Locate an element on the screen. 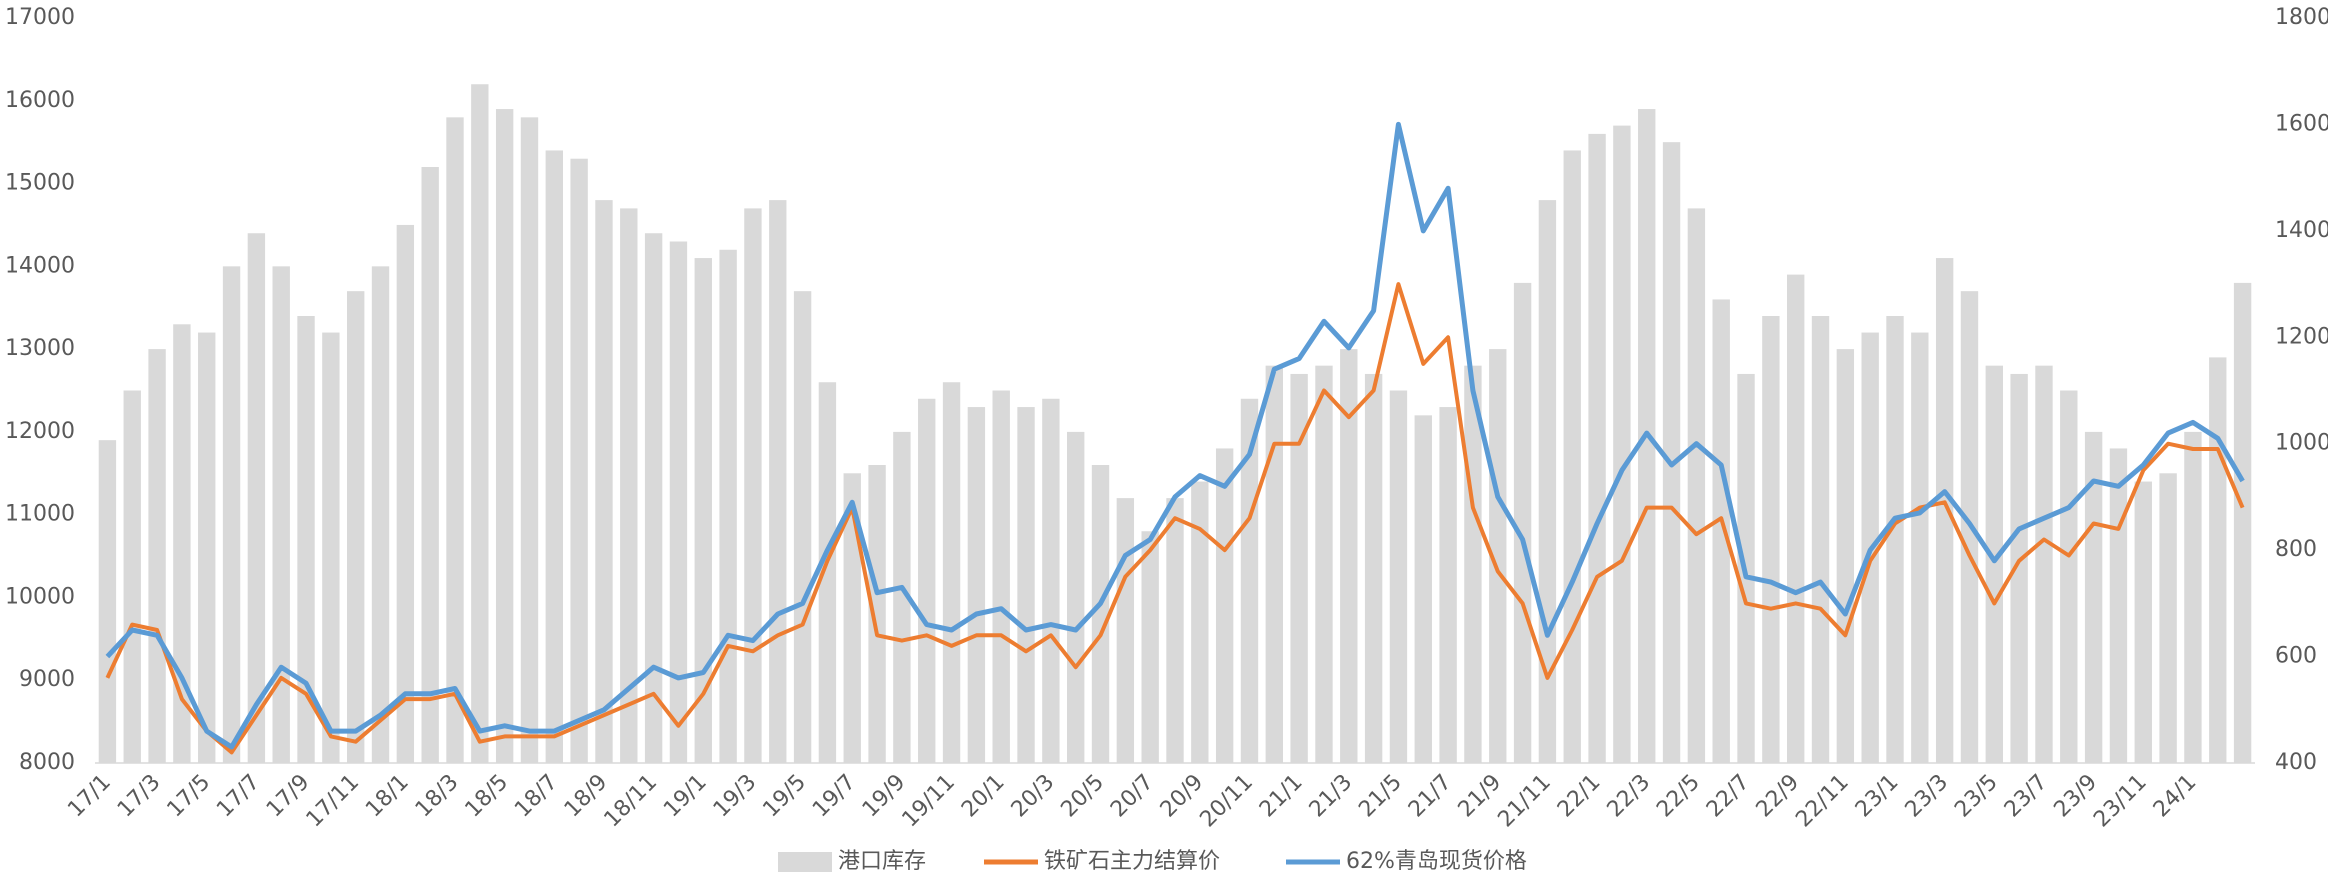 This screenshot has width=2328, height=883. x-tick-label: 17/7 is located at coordinates (238, 796).